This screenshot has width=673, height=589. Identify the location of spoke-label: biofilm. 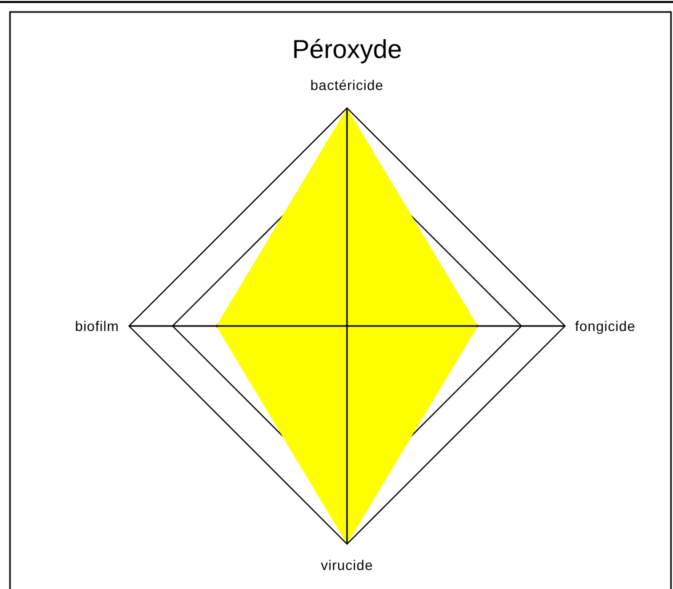
(97, 326).